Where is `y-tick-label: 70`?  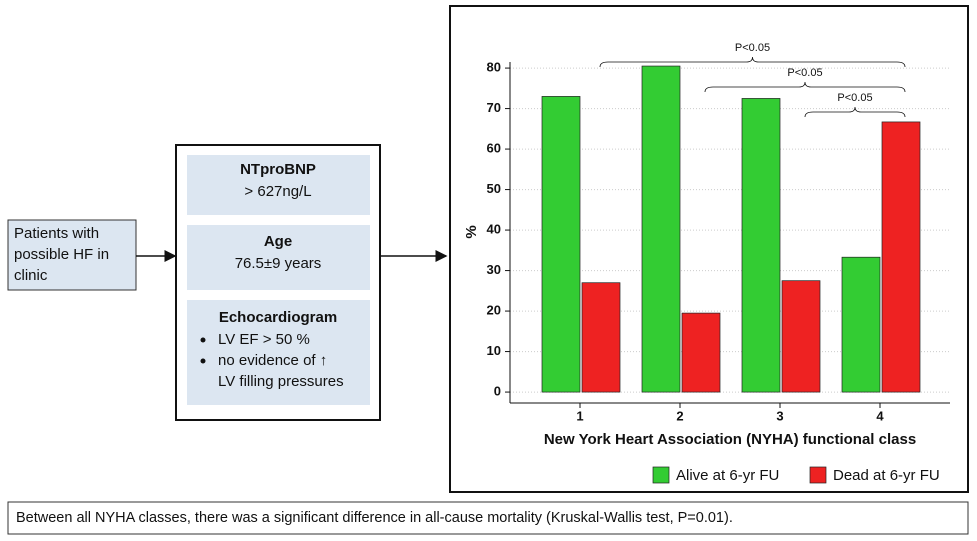
y-tick-label: 70 is located at coordinates (494, 107).